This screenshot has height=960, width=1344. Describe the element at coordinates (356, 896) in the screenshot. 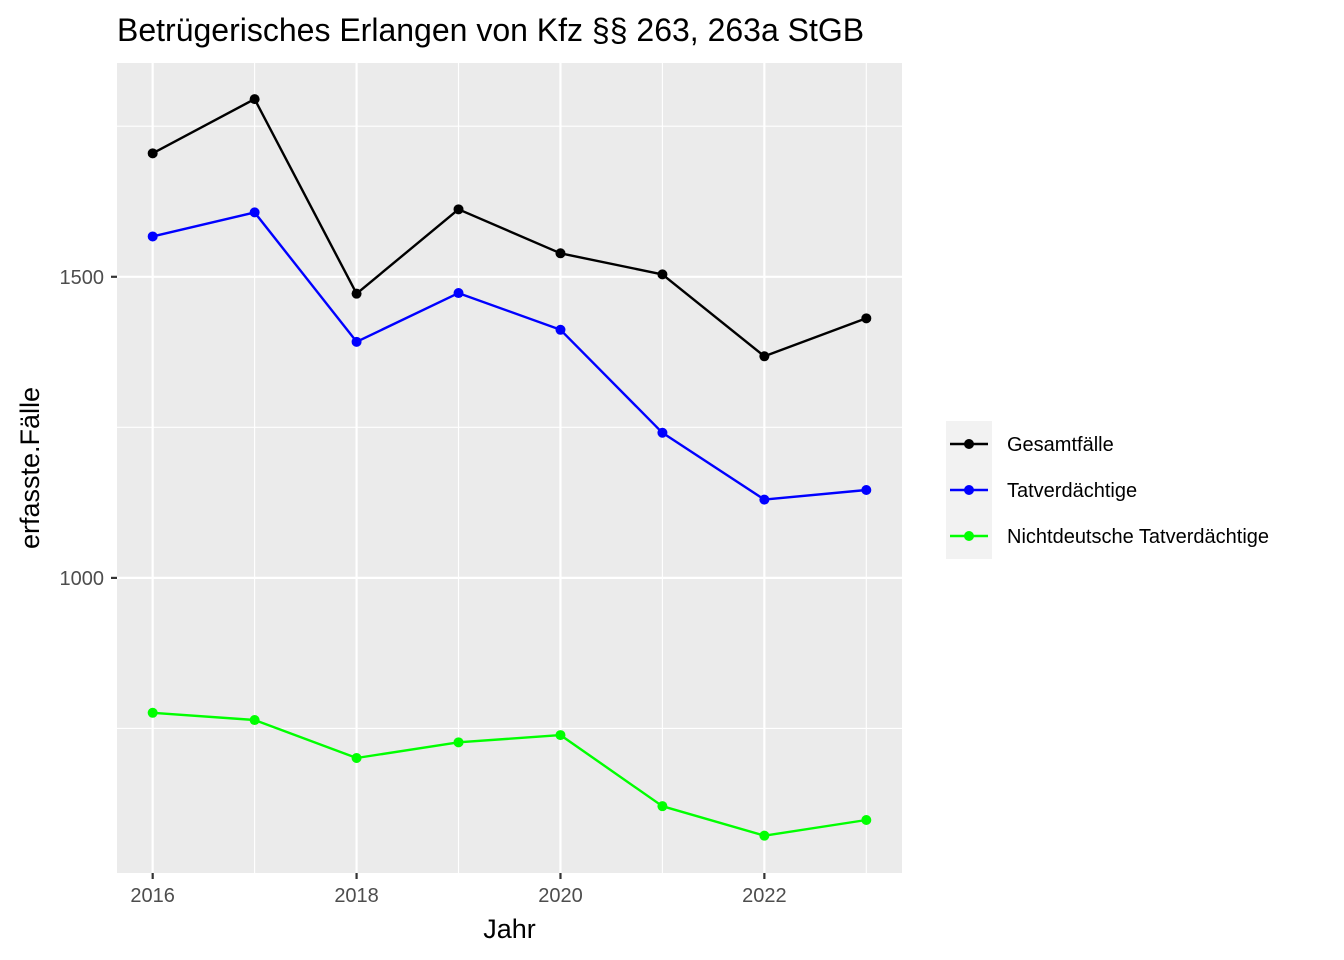

I see `x-tick-label: 2018` at that location.